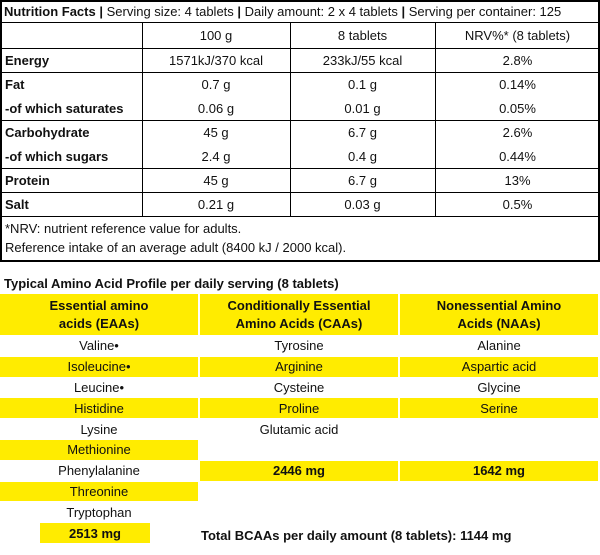 The width and height of the screenshot is (600, 555). What do you see at coordinates (299, 366) in the screenshot?
I see `amino-acid: Arginine` at bounding box center [299, 366].